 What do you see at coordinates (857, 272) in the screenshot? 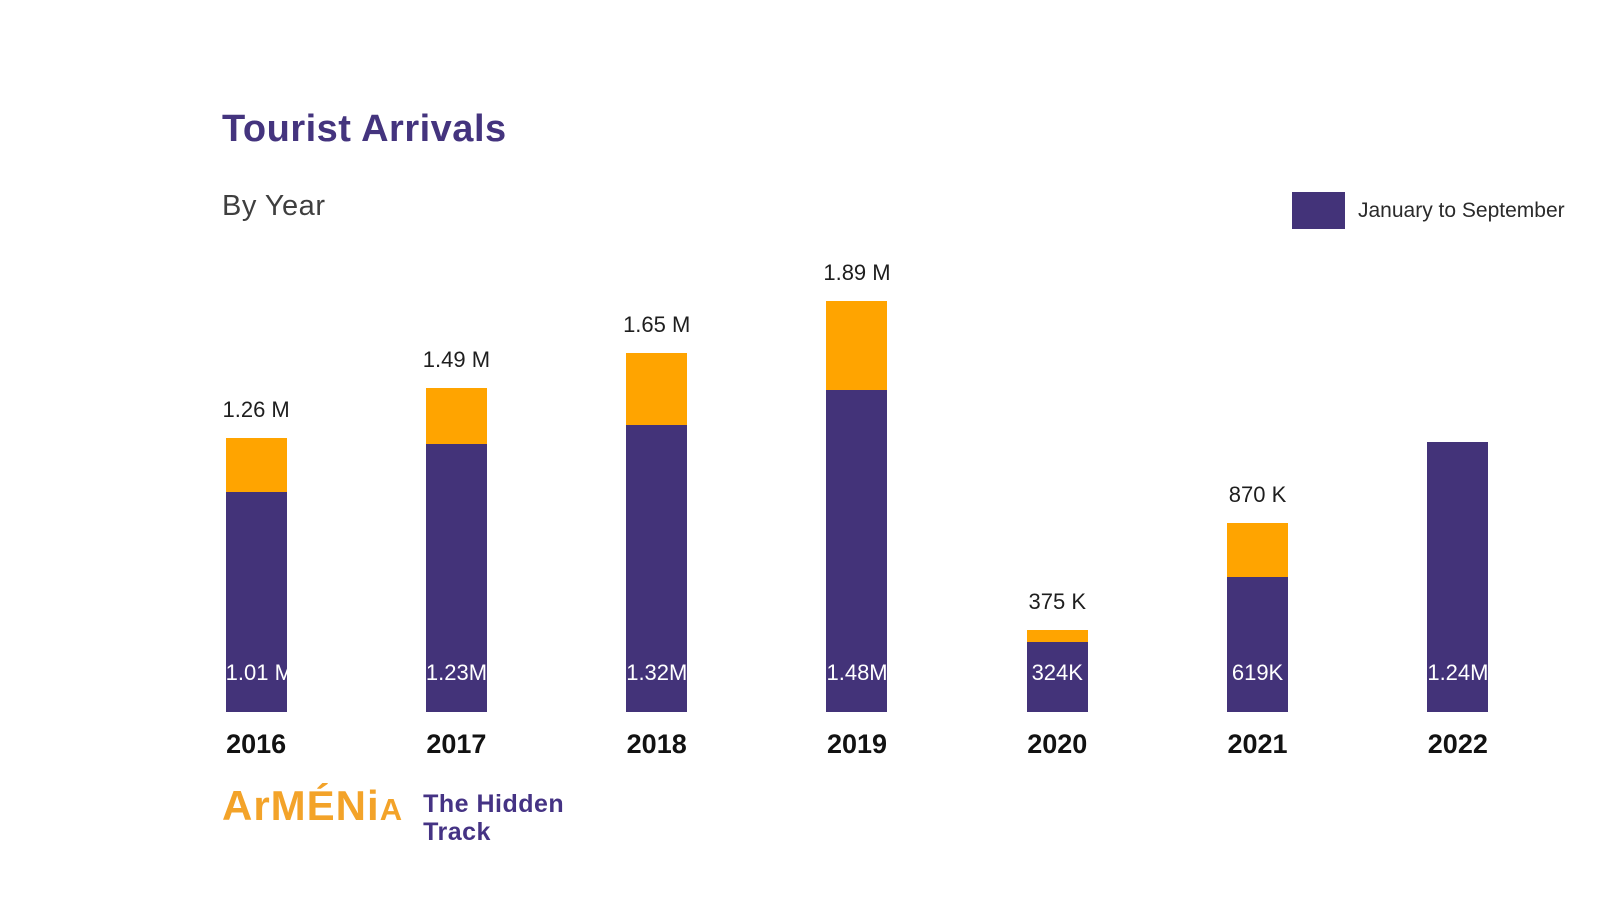
I see `bar-total-label: 1.89 M` at bounding box center [857, 272].